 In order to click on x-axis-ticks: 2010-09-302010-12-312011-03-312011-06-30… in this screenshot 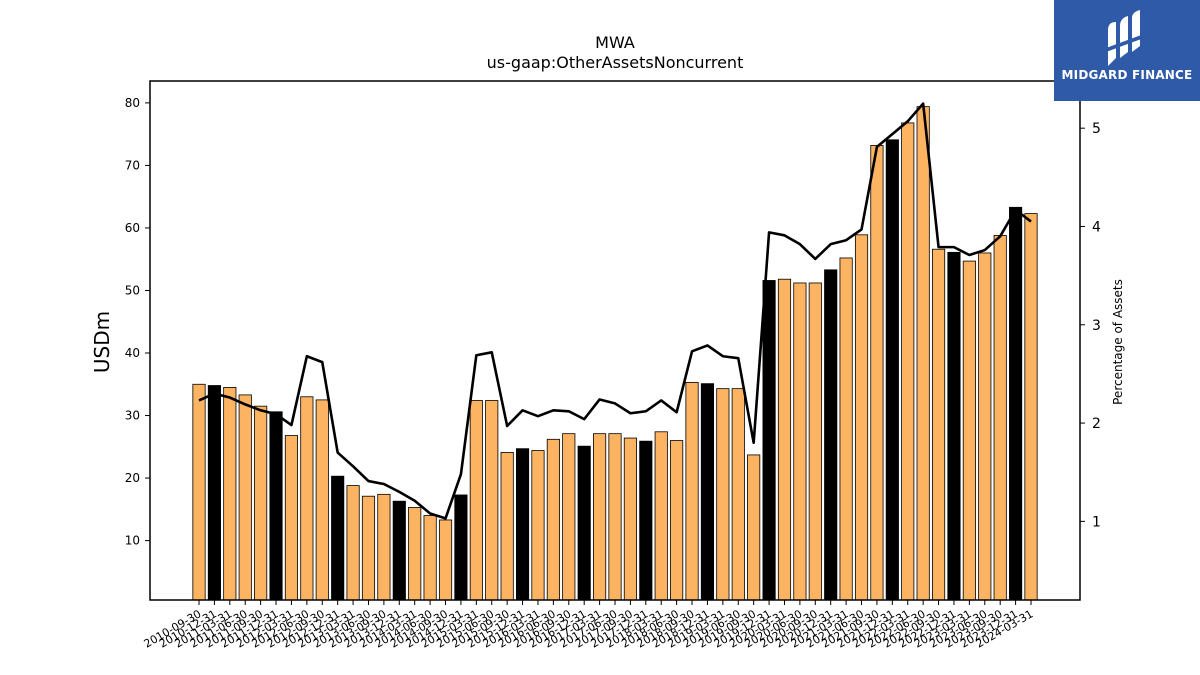, I will do `click(589, 625)`.